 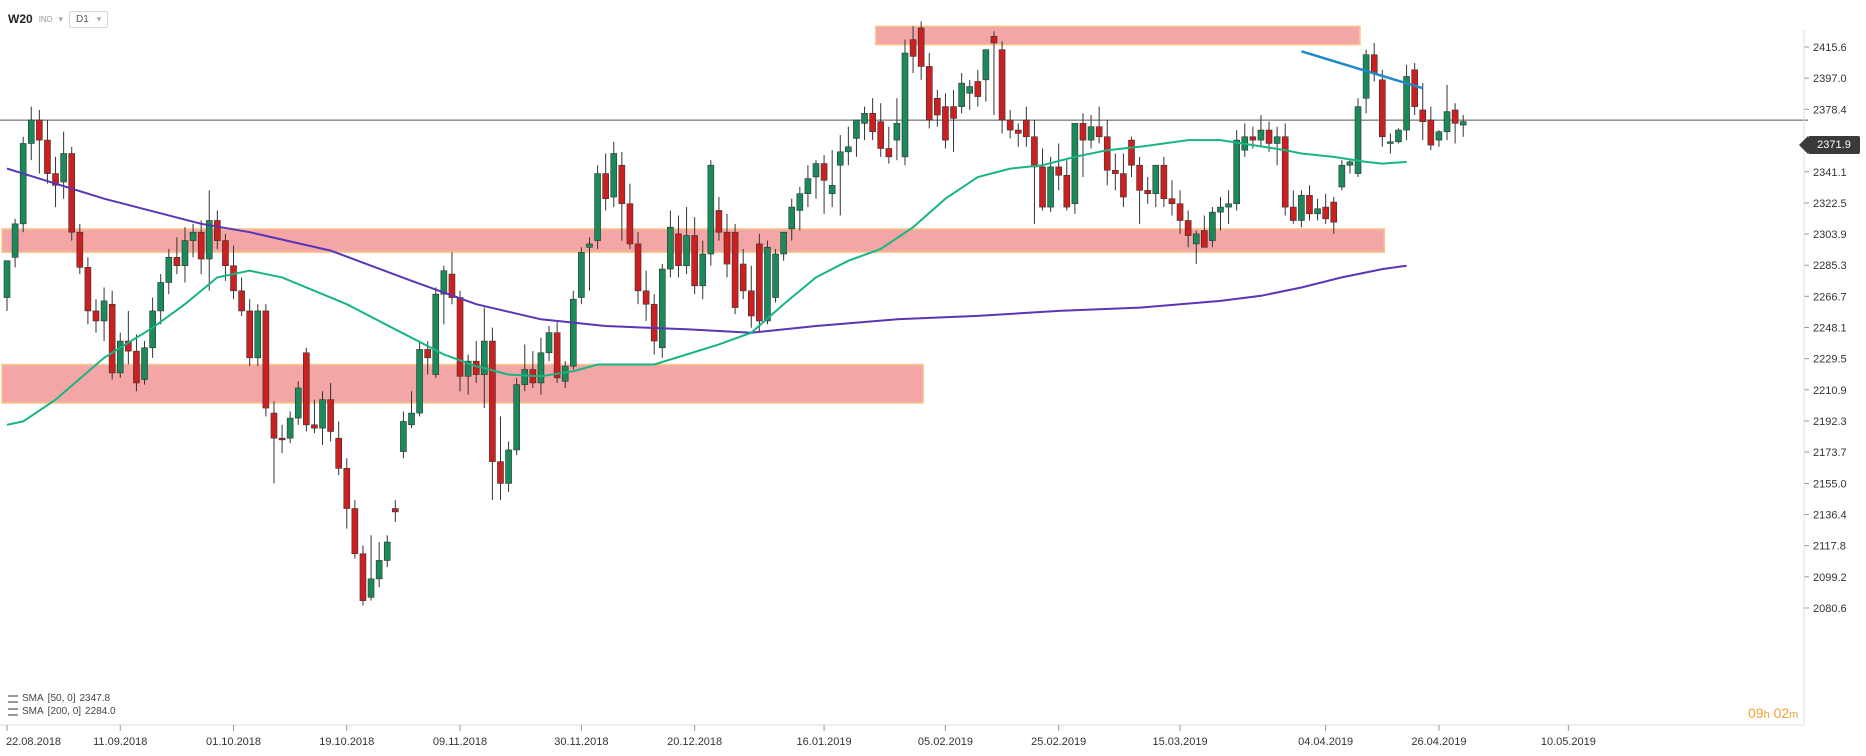 What do you see at coordinates (1058, 742) in the screenshot?
I see `x-tick-label: 25.02.2019` at bounding box center [1058, 742].